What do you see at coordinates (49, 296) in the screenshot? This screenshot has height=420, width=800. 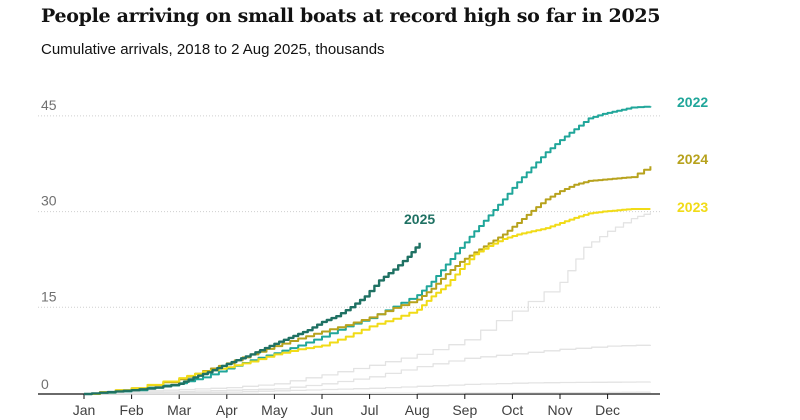 I see `y-tick-label: 15` at bounding box center [49, 296].